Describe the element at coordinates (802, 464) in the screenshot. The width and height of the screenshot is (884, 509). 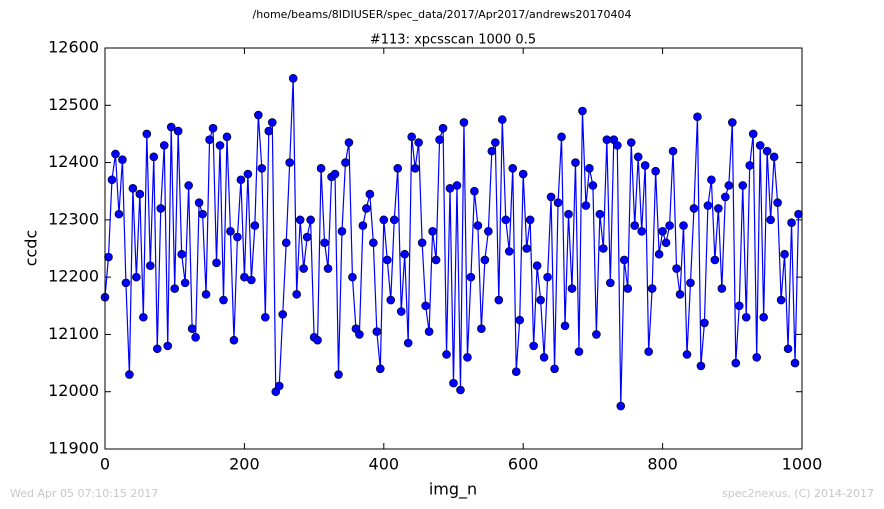
I see `x-tick-label: 1000` at that location.